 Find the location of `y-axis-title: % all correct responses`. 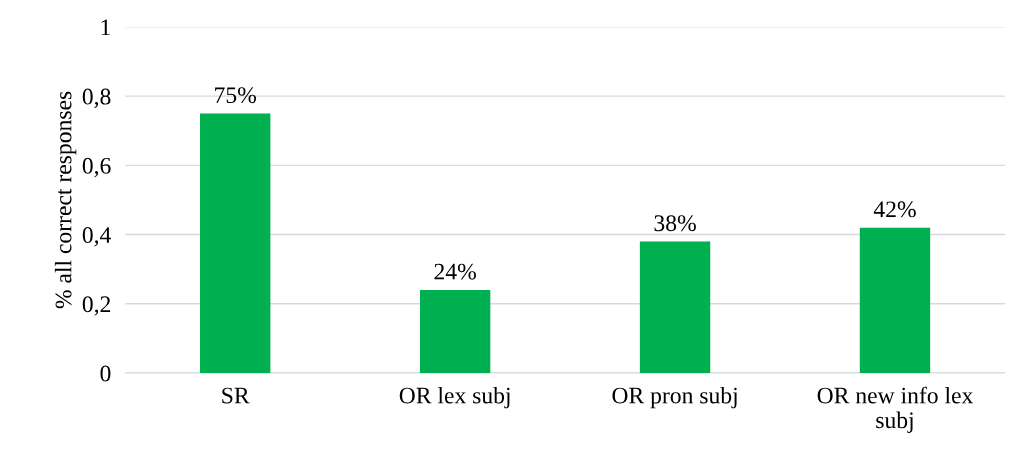

y-axis-title: % all correct responses is located at coordinates (65, 200).